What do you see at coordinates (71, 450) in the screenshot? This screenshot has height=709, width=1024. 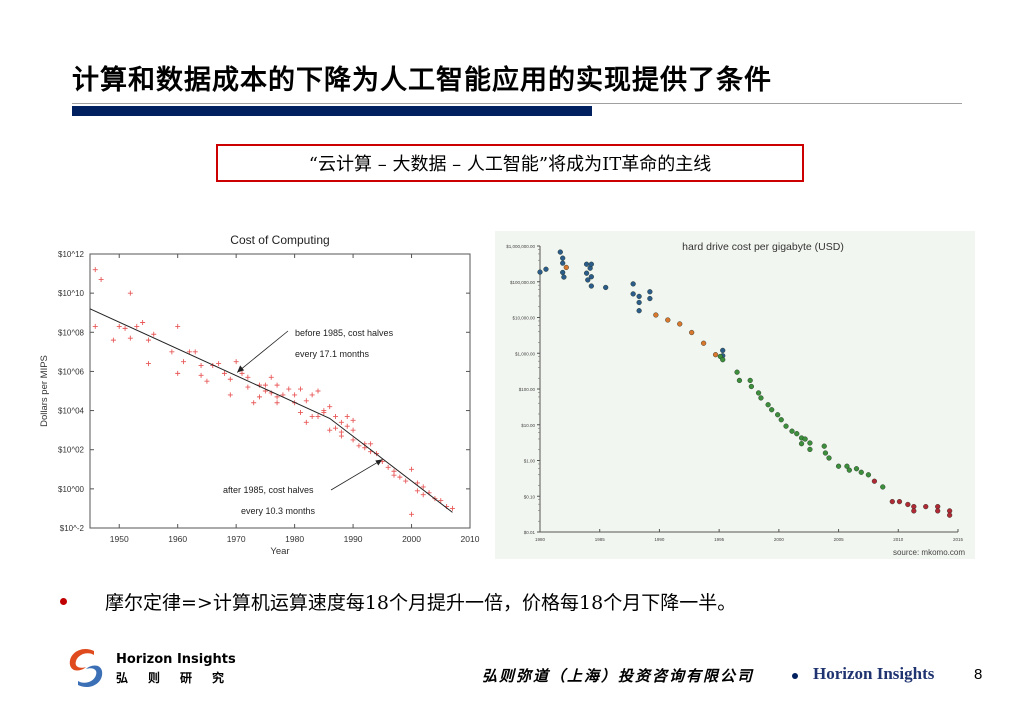 I see `y-tick-label: $10^02` at bounding box center [71, 450].